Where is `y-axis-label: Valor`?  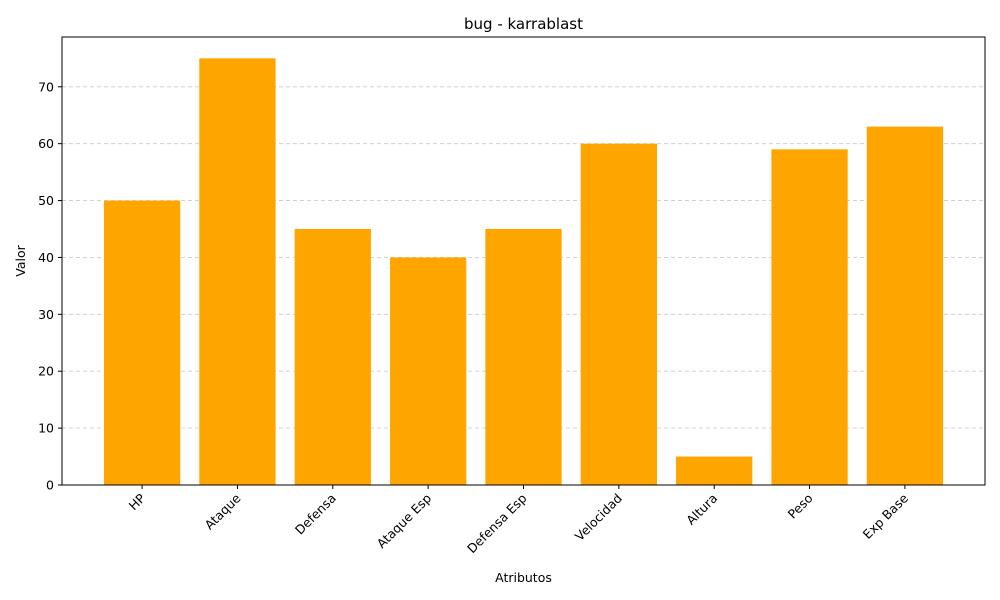
y-axis-label: Valor is located at coordinates (20, 260).